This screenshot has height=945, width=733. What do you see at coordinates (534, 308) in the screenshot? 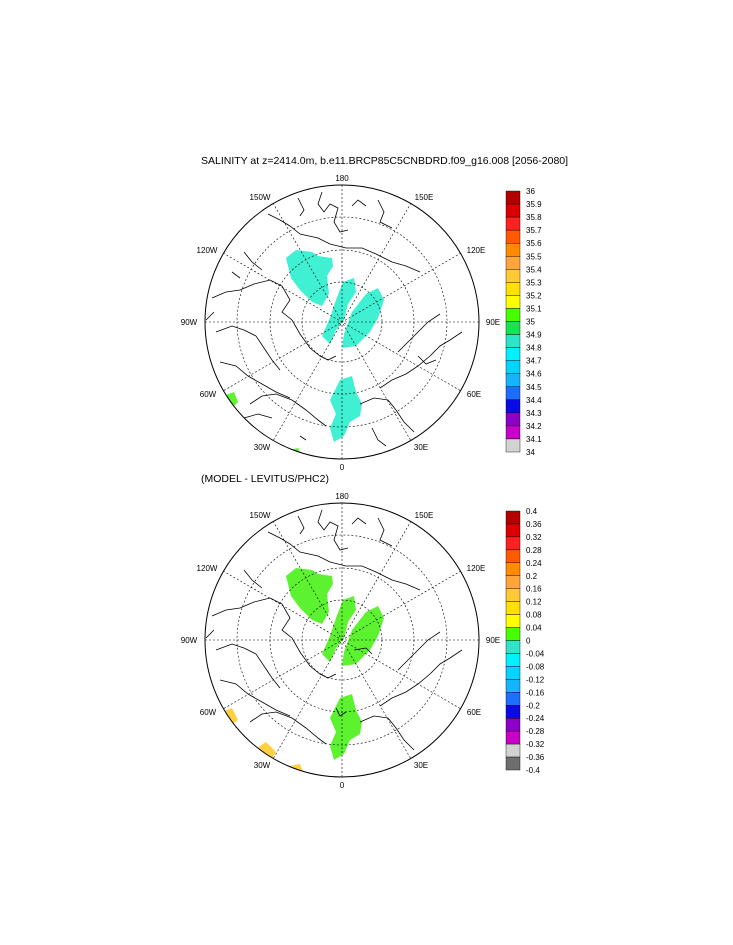
I see `top-colorbar-label: 35.1` at bounding box center [534, 308].